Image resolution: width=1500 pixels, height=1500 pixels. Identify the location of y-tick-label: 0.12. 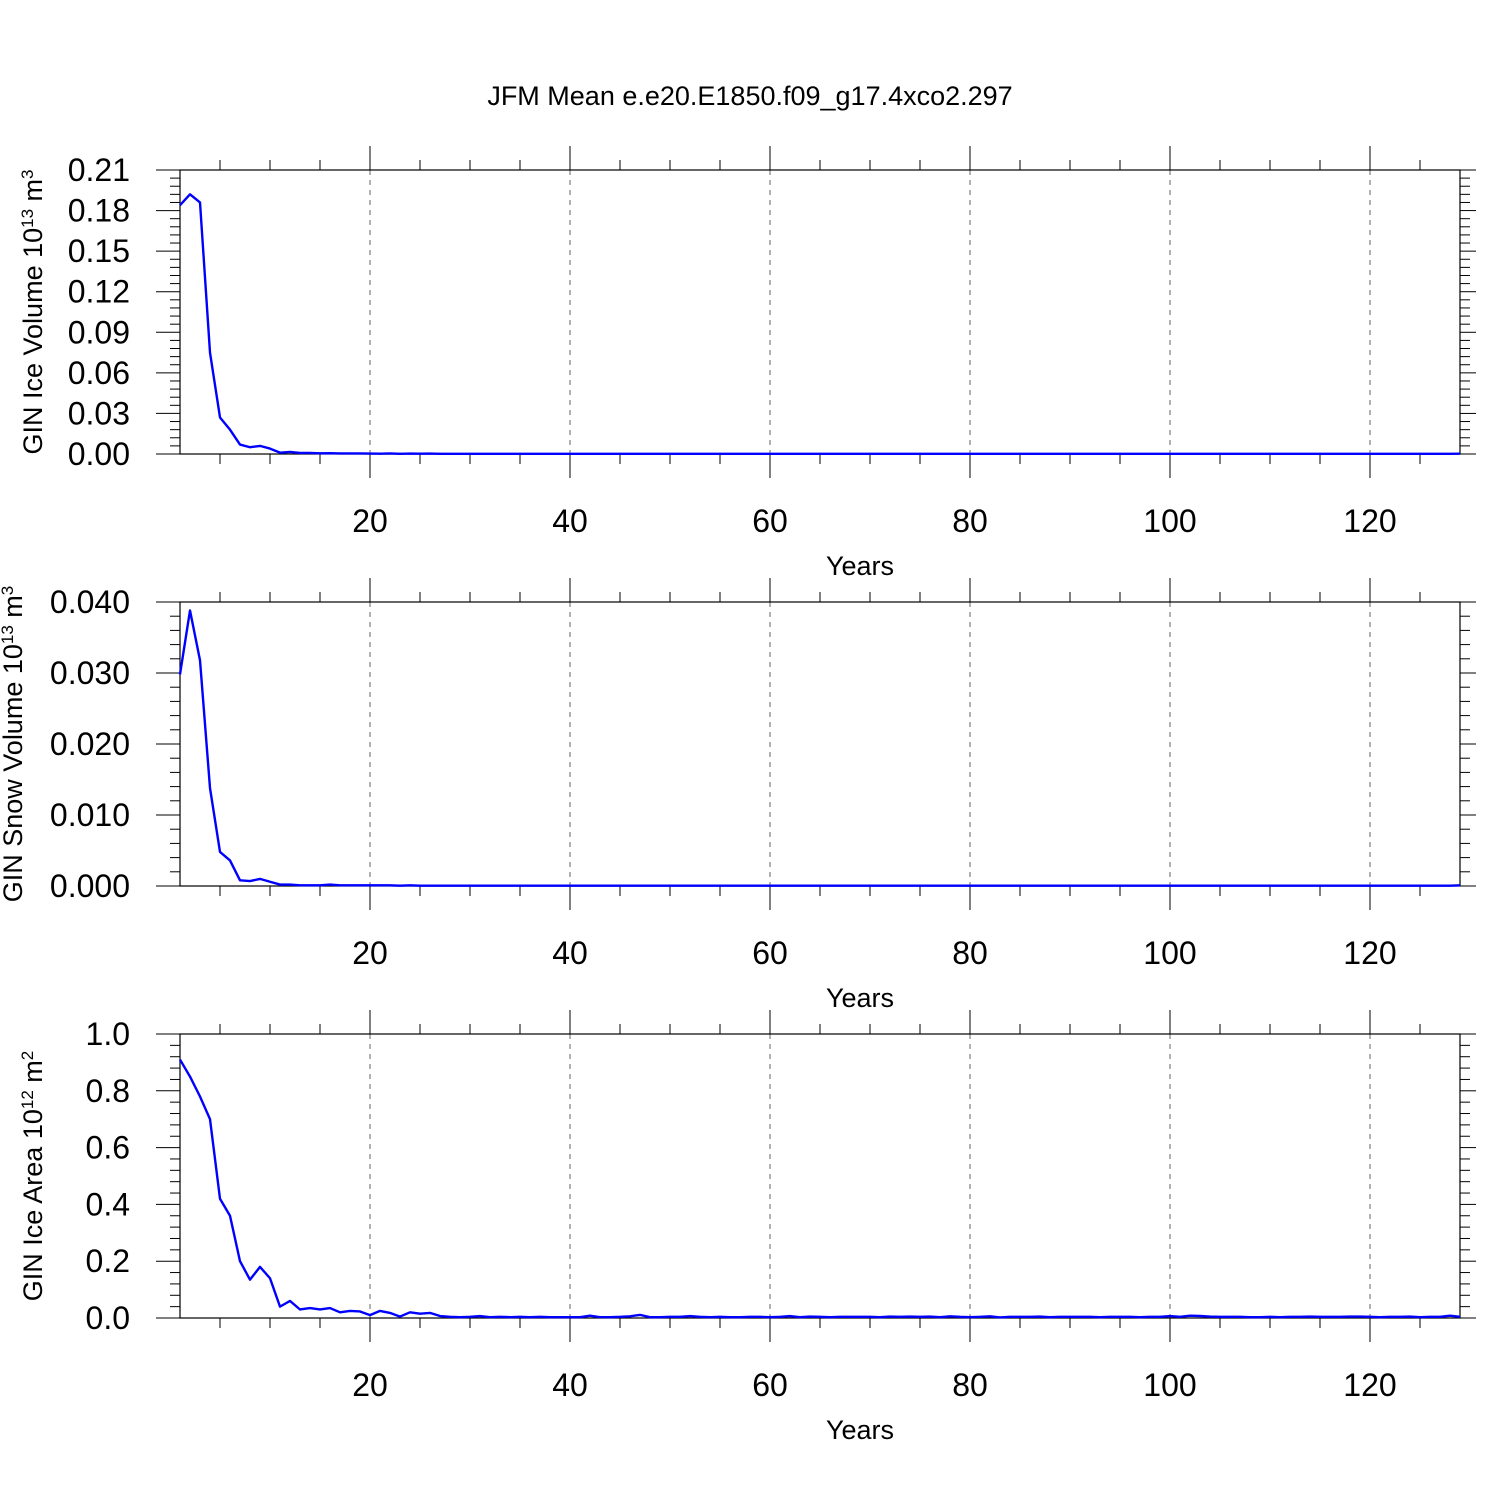
(99, 292).